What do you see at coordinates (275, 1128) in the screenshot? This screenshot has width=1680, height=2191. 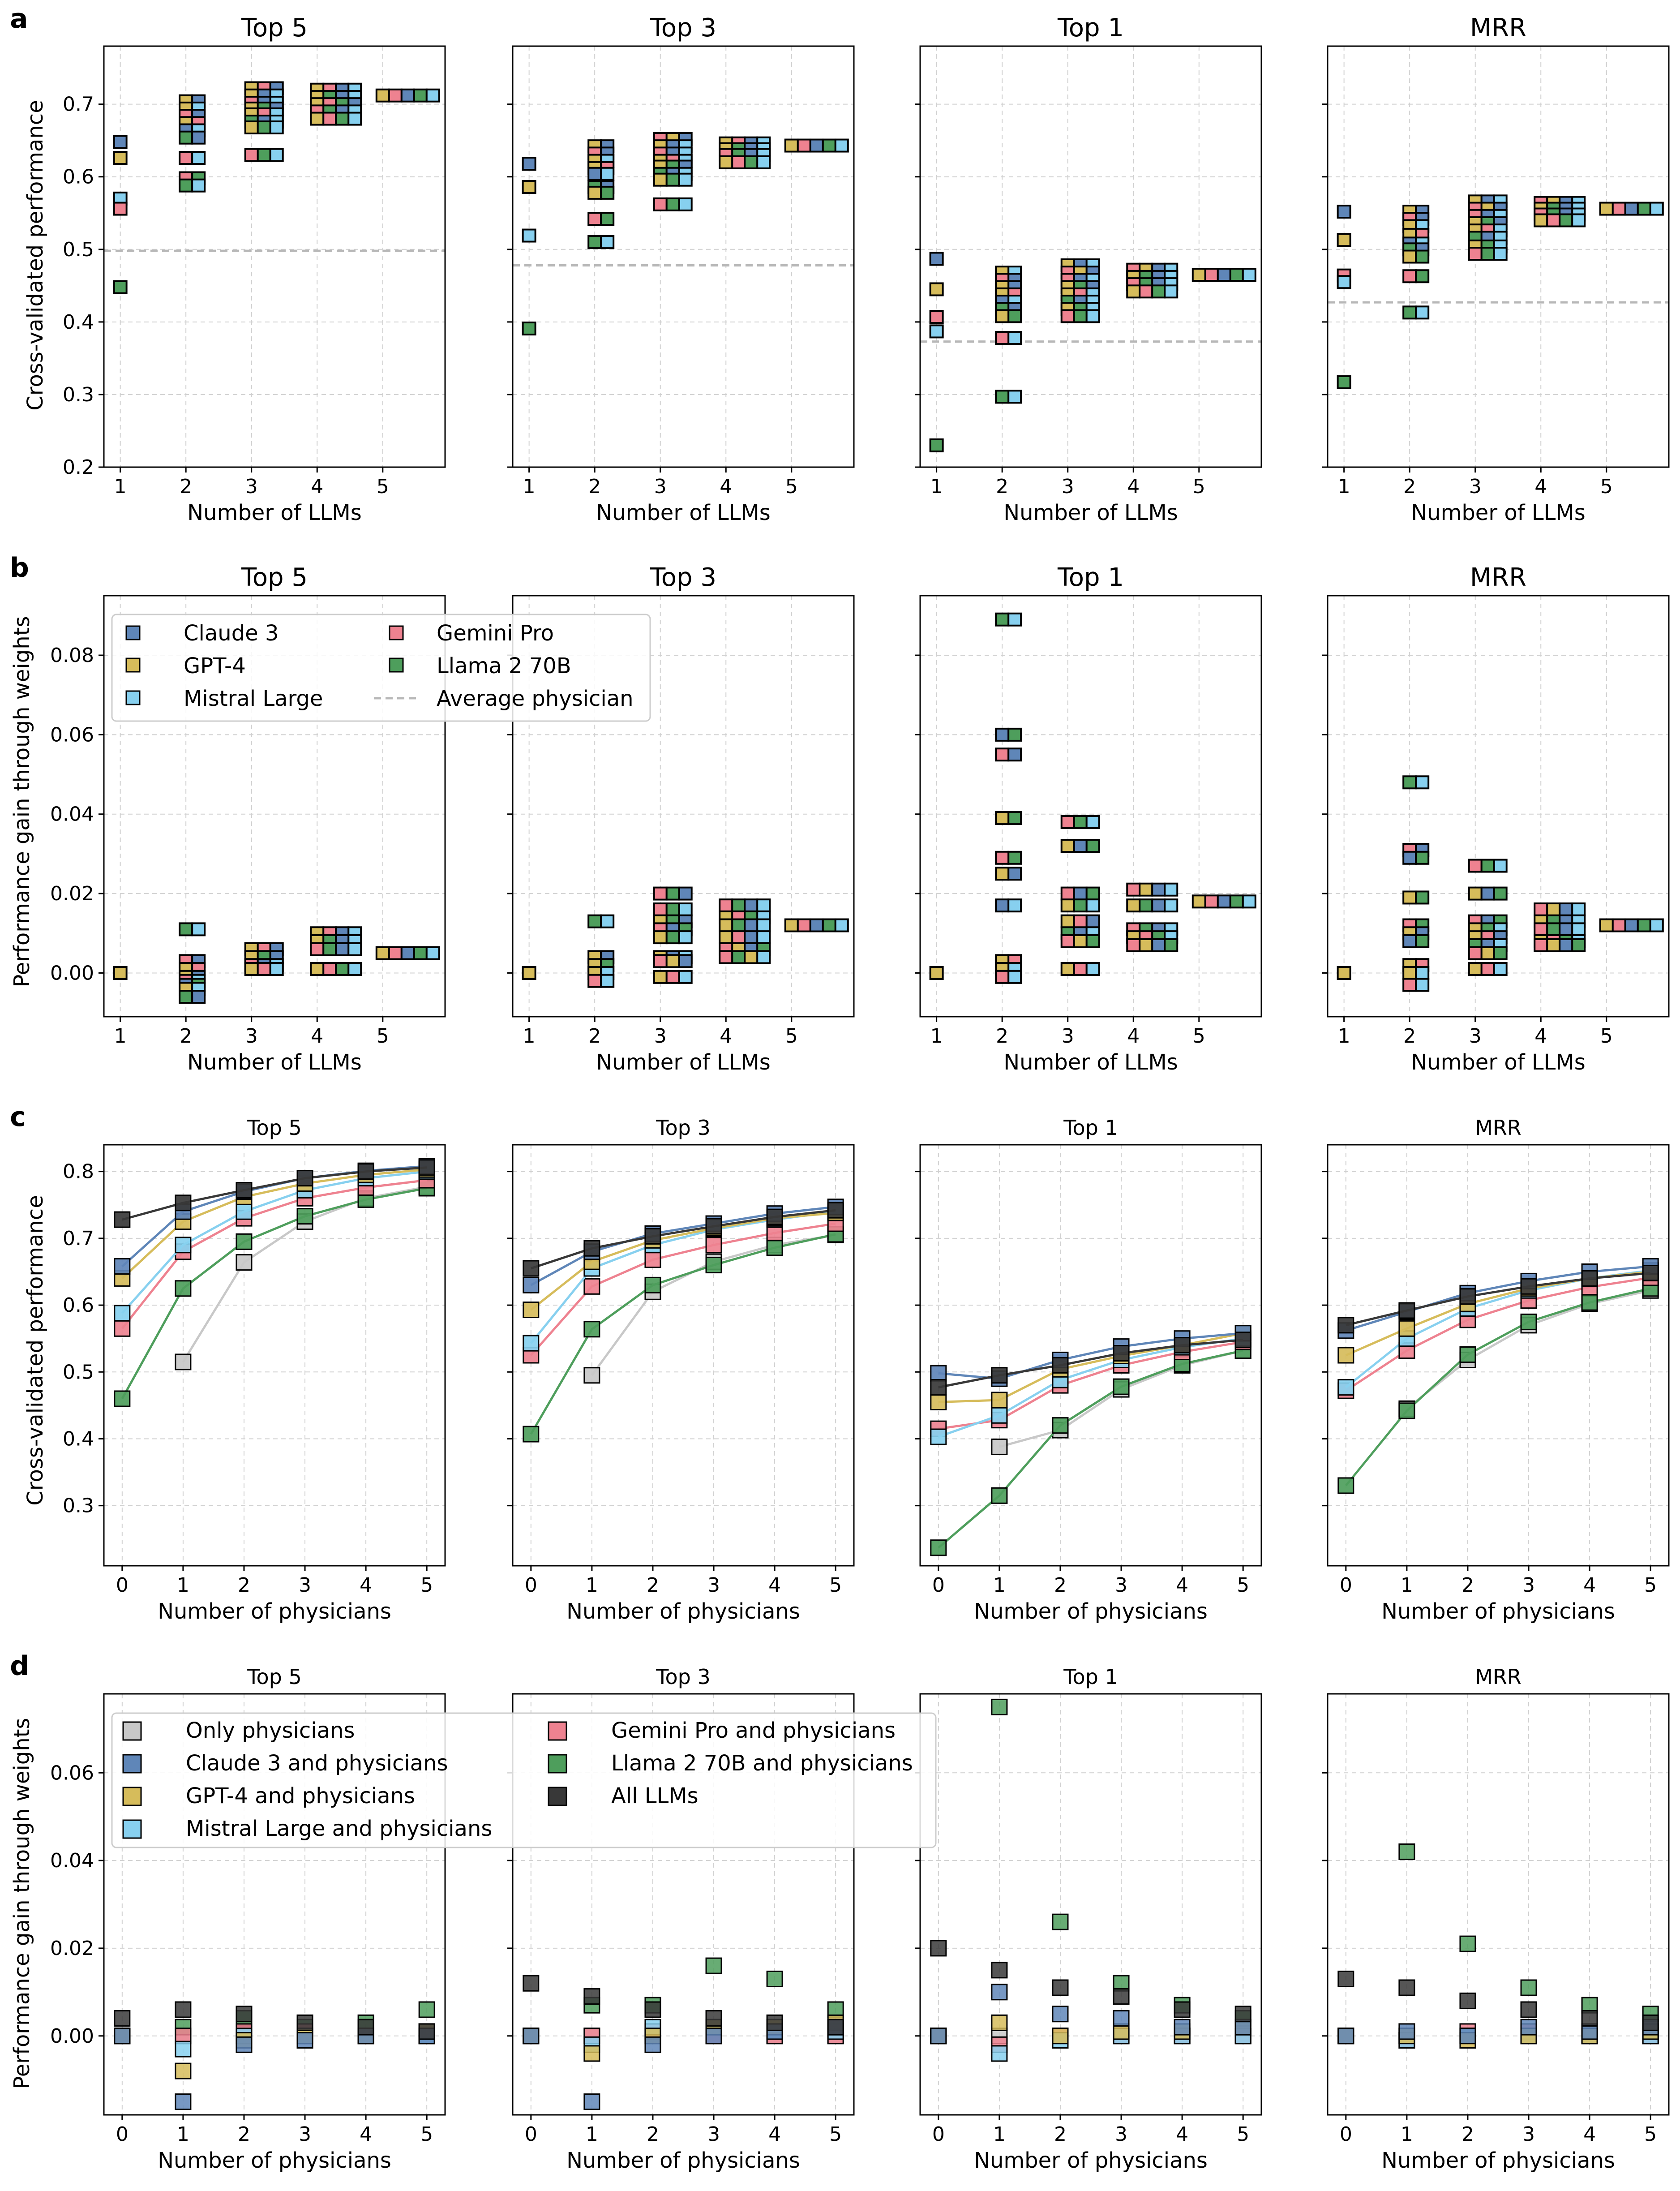 I see `subplot-title-c-0: Top 5` at bounding box center [275, 1128].